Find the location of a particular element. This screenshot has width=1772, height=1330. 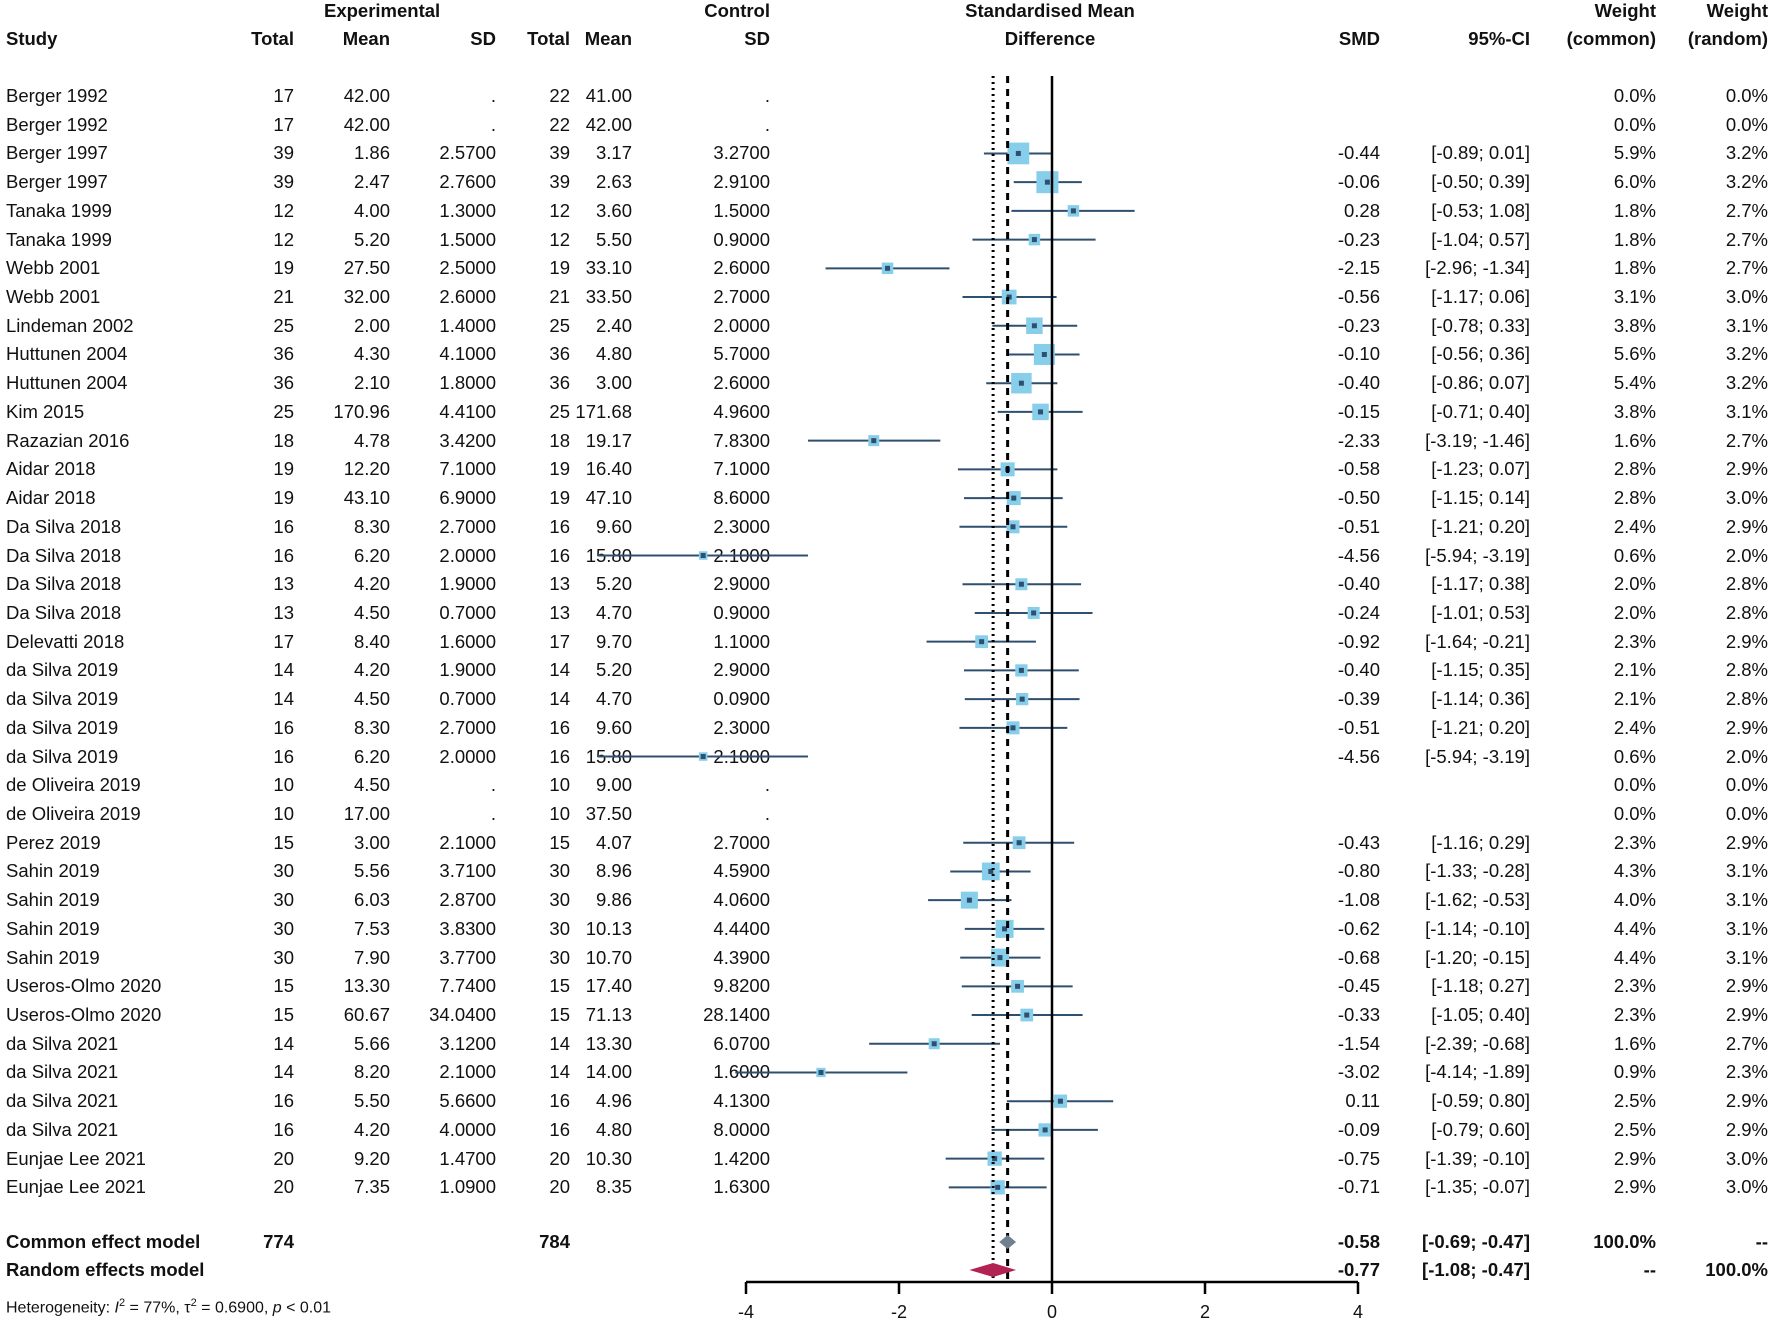

row-weight-common: 2.9% is located at coordinates (1634, 1187).